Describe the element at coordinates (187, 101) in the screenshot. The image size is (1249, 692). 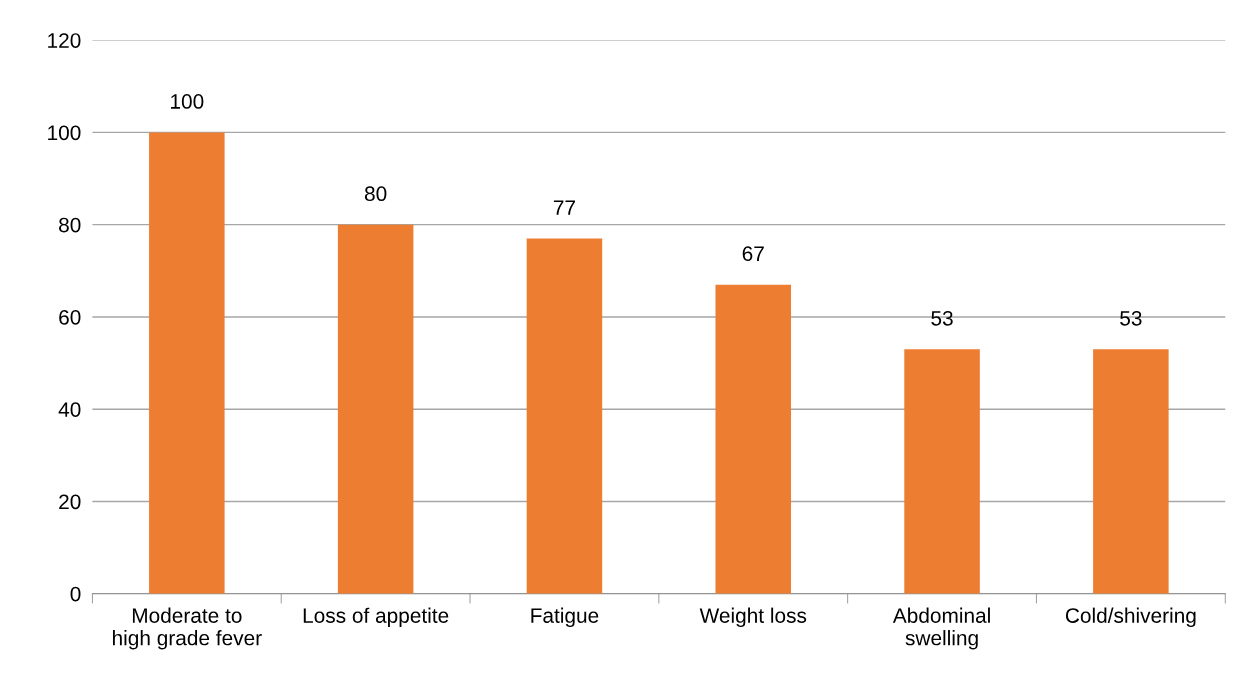
I see `data-label: 100` at that location.